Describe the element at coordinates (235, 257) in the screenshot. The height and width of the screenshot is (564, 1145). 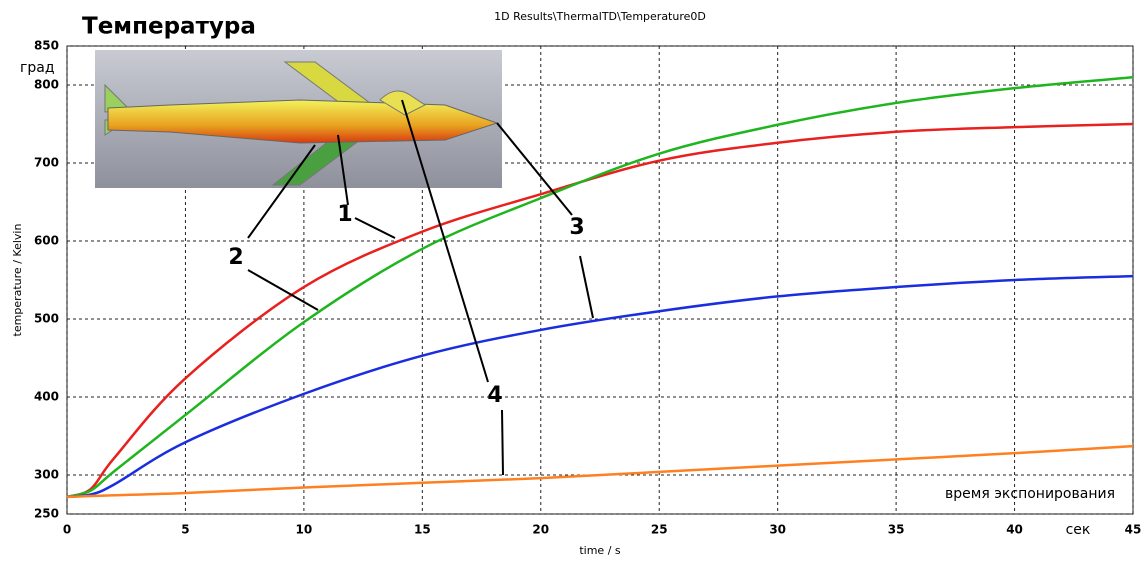
I see `annotation: 2` at that location.